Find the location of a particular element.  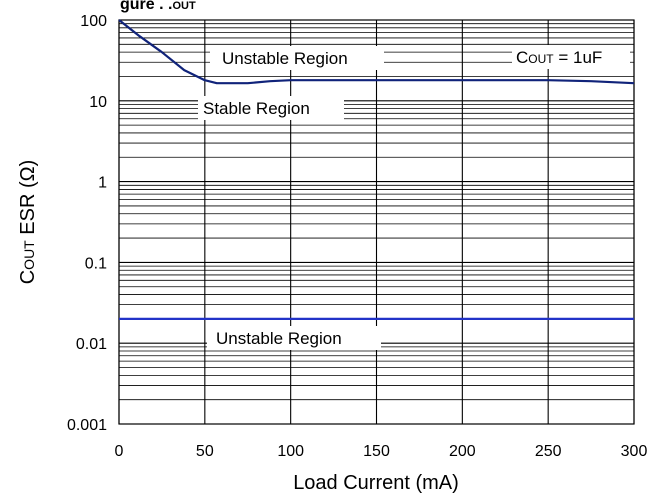

esr-upper-boundary-line is located at coordinates (376, 52).